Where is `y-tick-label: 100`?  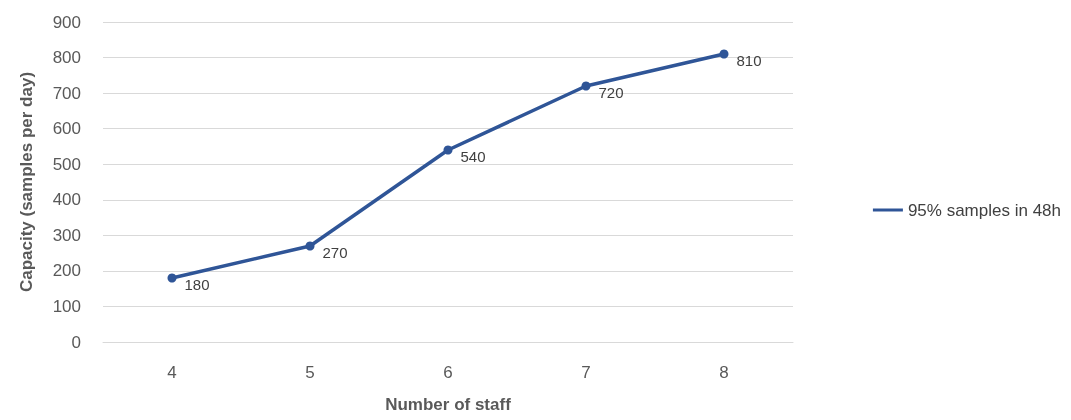
y-tick-label: 100 is located at coordinates (66, 306).